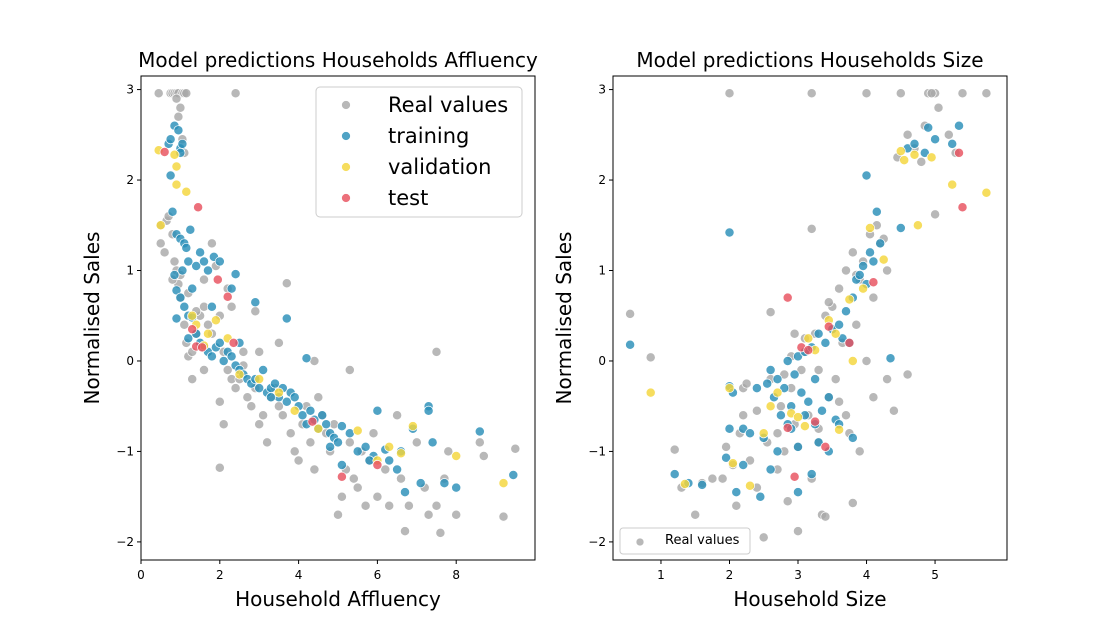 The image size is (1120, 630). Describe the element at coordinates (730, 575) in the screenshot. I see `x-tick-label: 2` at that location.